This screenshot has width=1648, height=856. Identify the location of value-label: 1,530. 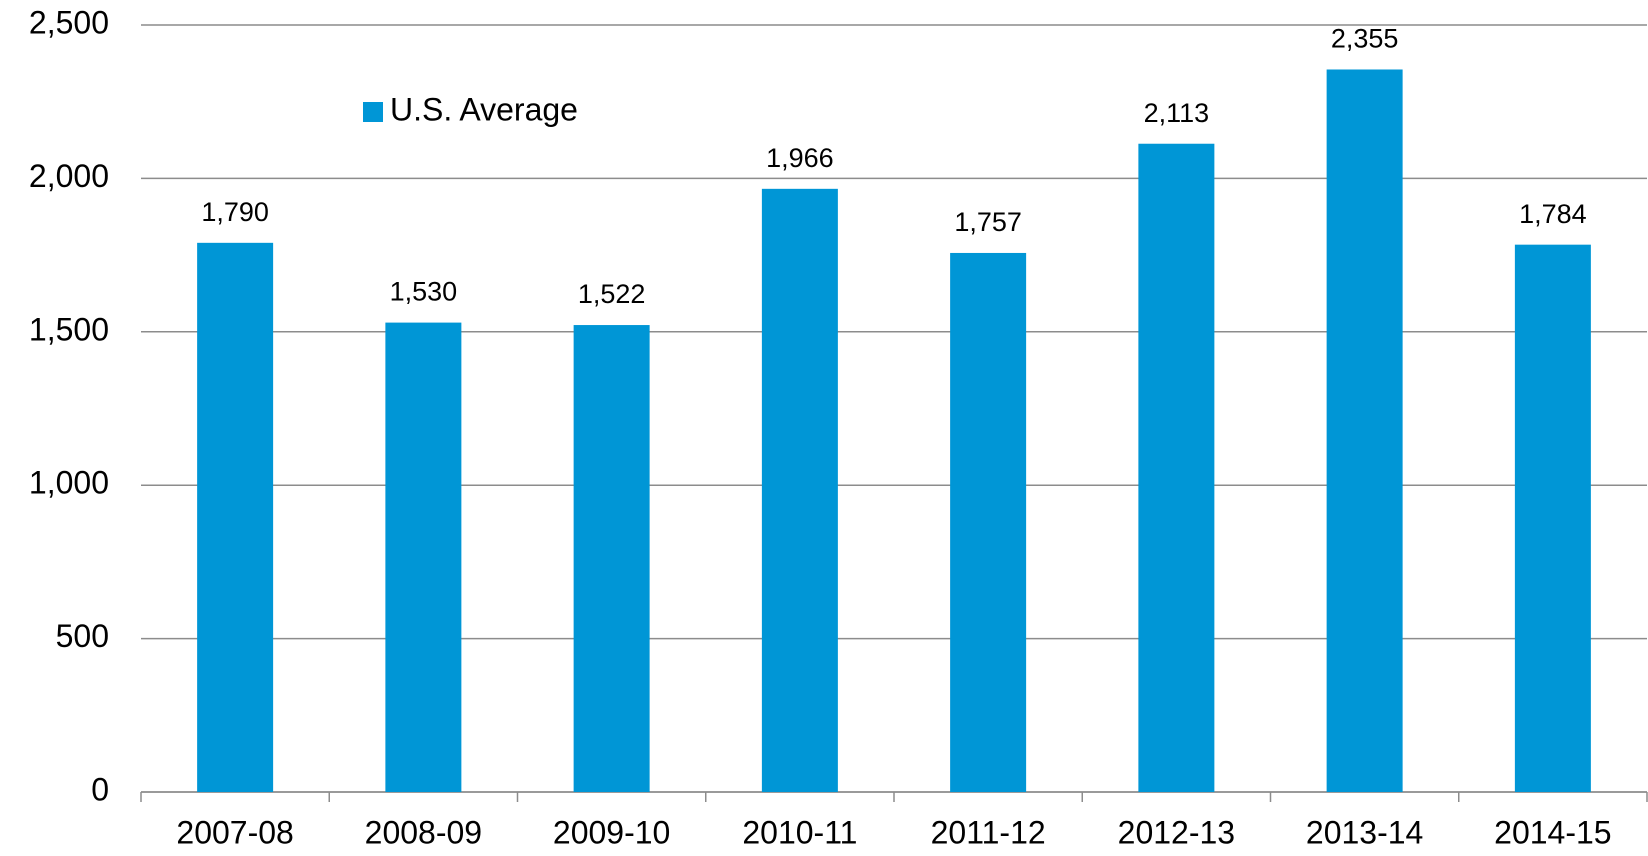
(424, 292).